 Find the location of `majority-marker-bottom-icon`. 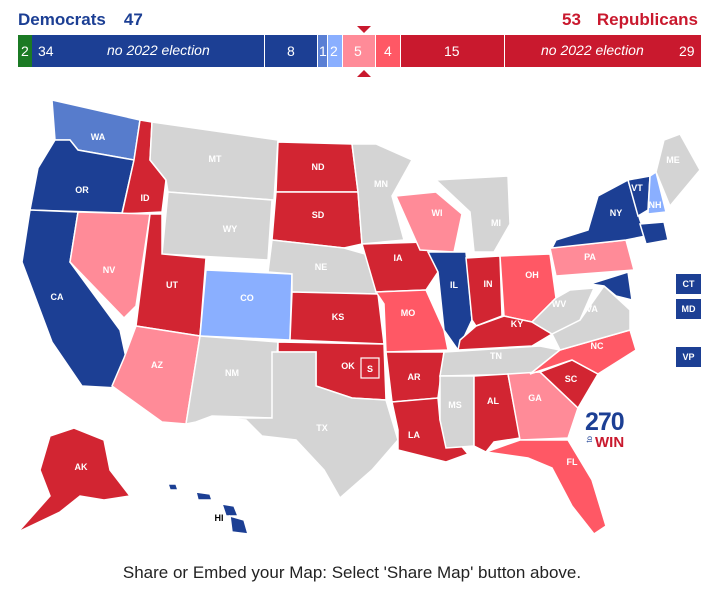

majority-marker-bottom-icon is located at coordinates (364, 73).